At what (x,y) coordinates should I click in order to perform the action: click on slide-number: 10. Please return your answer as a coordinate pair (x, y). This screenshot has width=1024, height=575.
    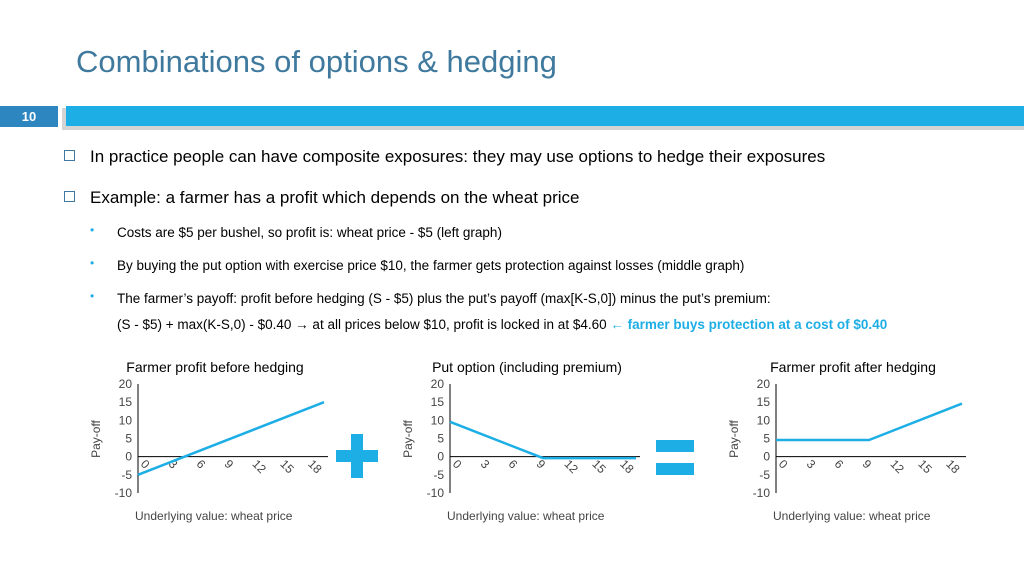
    Looking at the image, I should click on (29, 116).